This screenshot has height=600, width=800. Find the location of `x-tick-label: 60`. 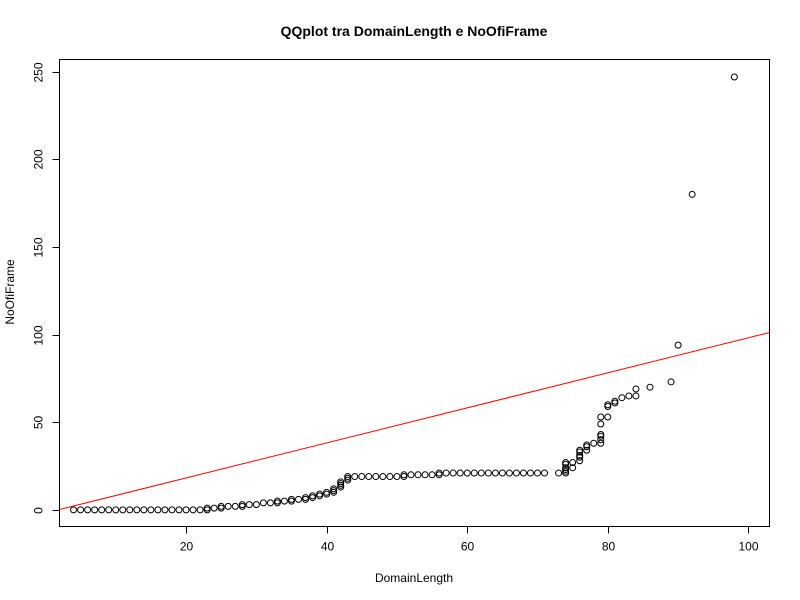

x-tick-label: 60 is located at coordinates (468, 547).